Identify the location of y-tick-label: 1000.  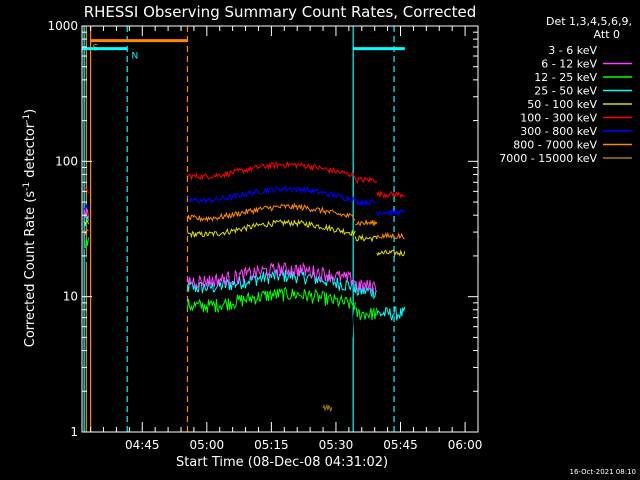
(62, 26).